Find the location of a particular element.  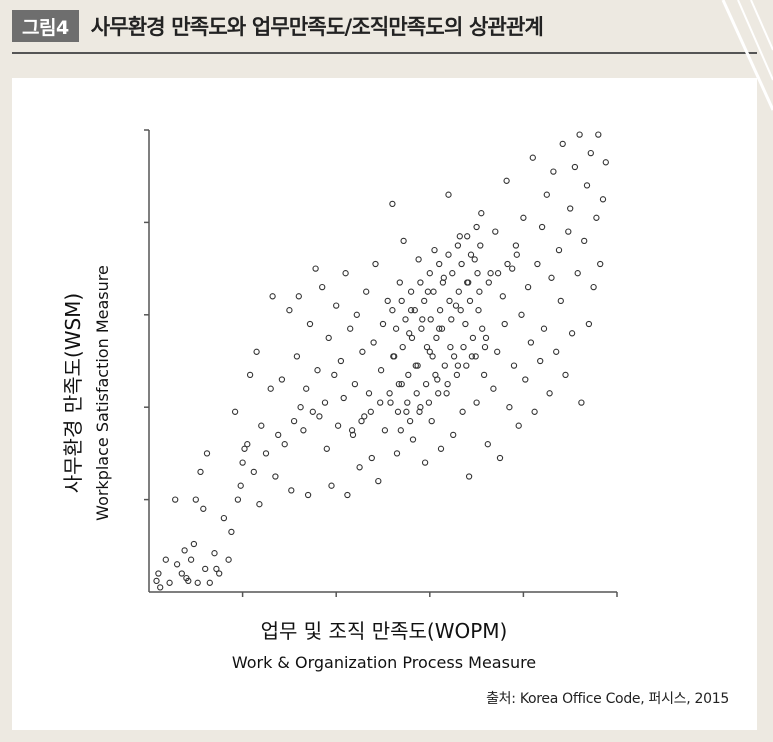

source-note: 출처: Korea Office Code, 퍼시스, 2015 is located at coordinates (607, 698).